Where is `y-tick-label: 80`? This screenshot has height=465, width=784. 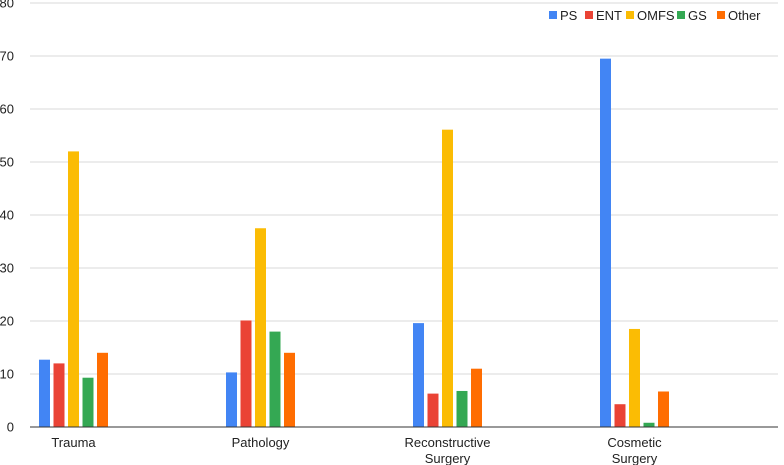
y-tick-label: 80 is located at coordinates (7, 5).